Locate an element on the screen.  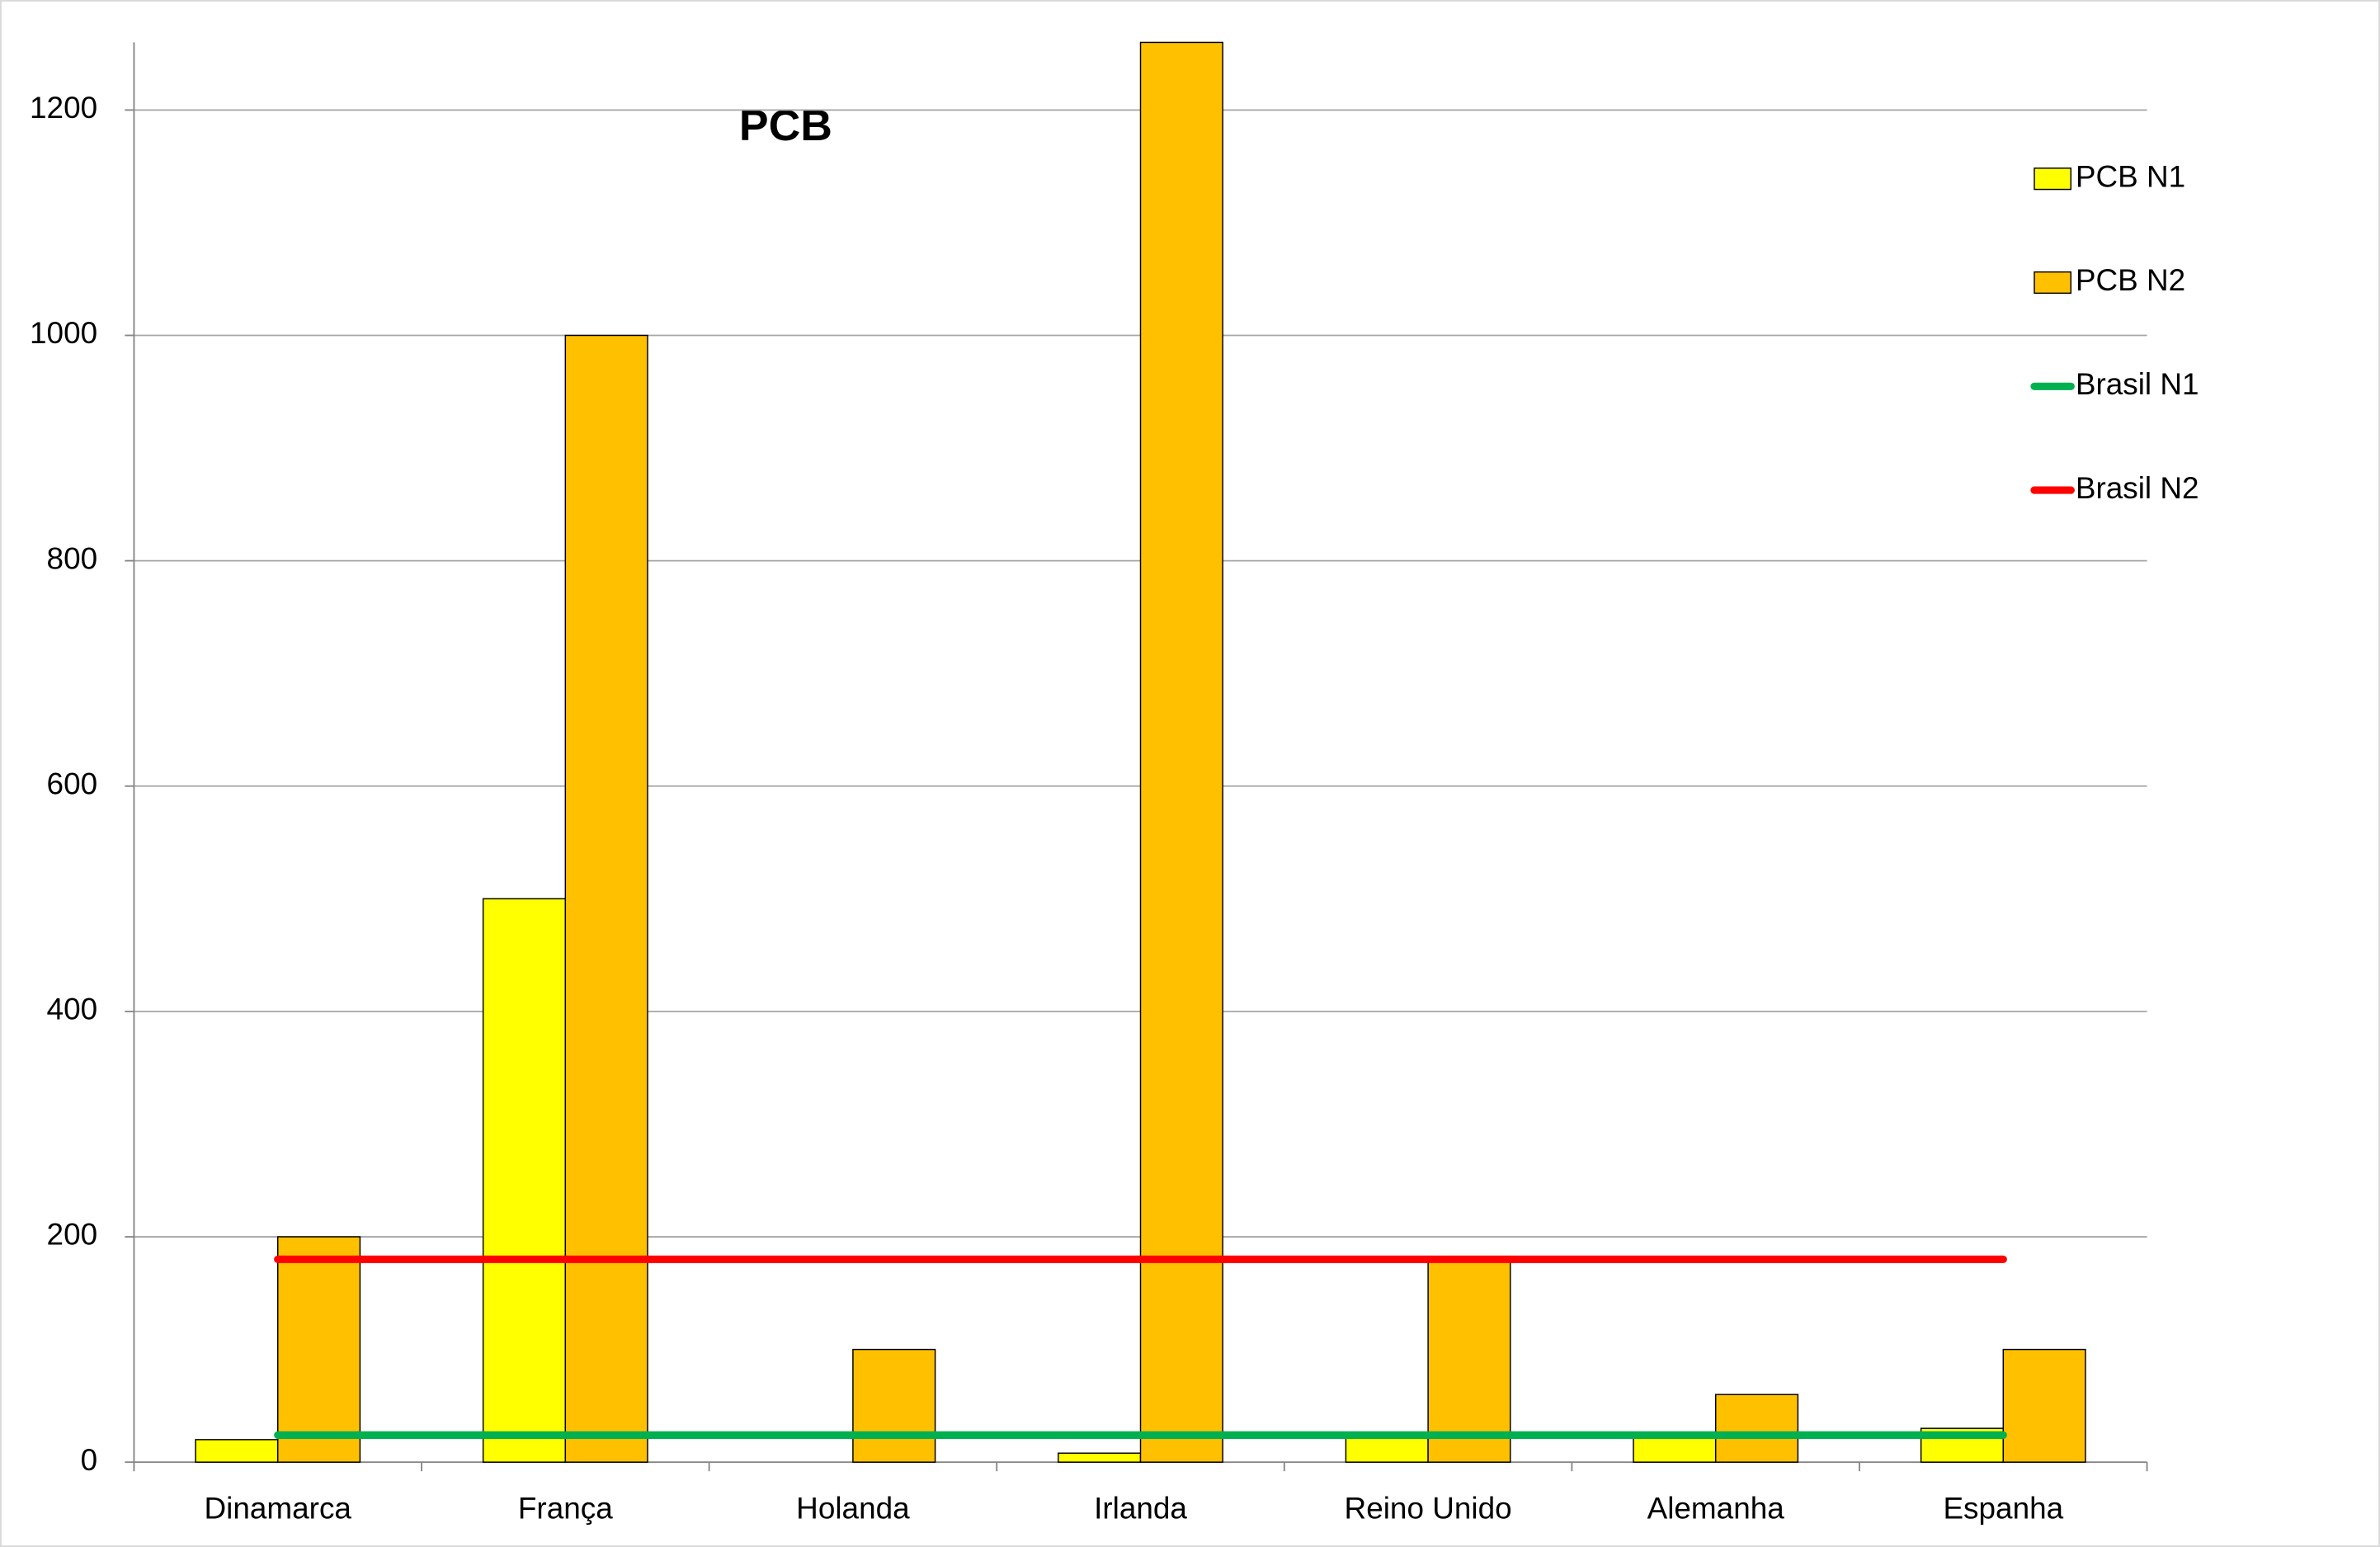
x-tick-label: Espanha is located at coordinates (2003, 1509).